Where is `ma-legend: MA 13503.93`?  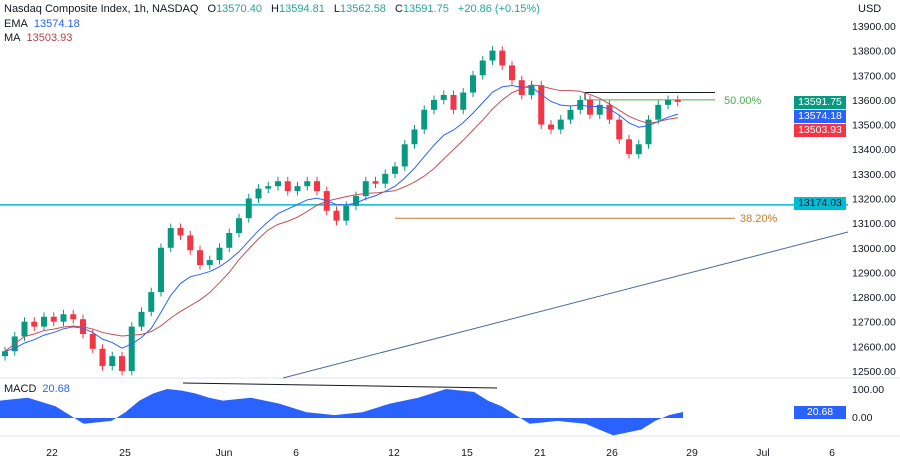 ma-legend: MA 13503.93 is located at coordinates (38, 38).